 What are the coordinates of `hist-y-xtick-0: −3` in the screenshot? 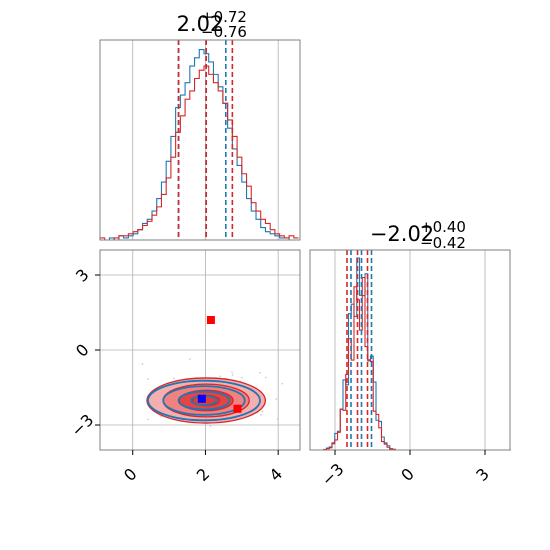 It's located at (333, 475).